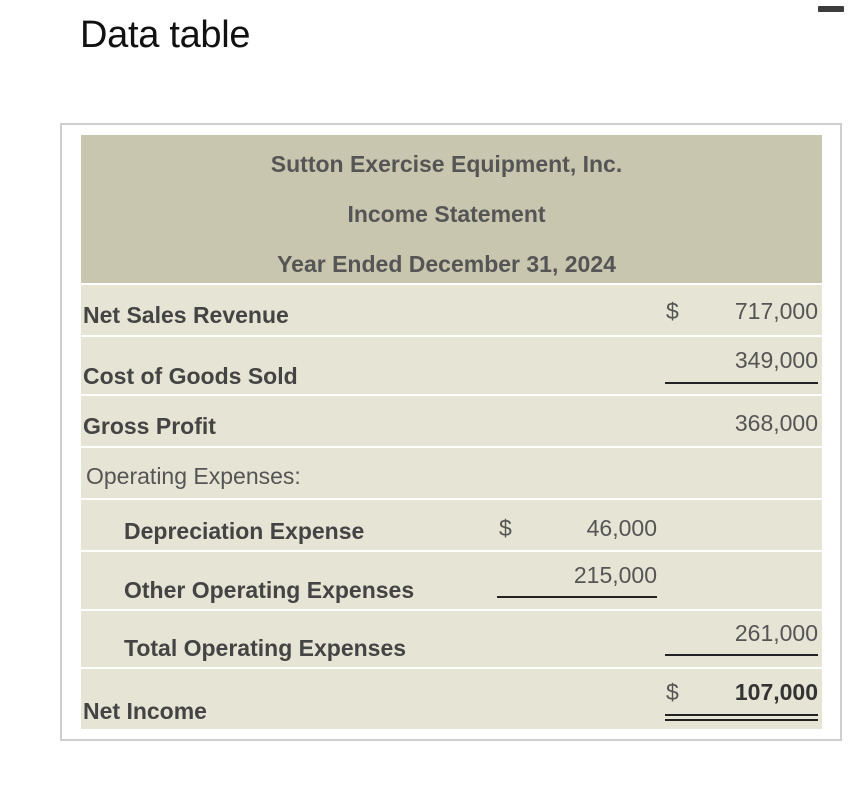  What do you see at coordinates (741, 720) in the screenshot?
I see `double-underline-bottom` at bounding box center [741, 720].